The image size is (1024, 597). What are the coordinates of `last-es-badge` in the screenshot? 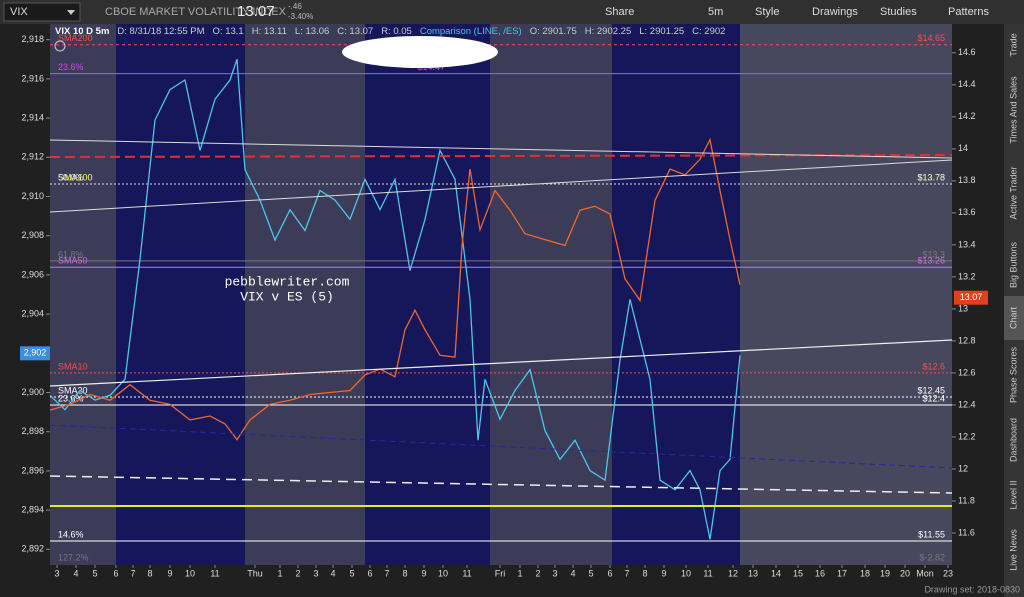 It's located at (35, 353).